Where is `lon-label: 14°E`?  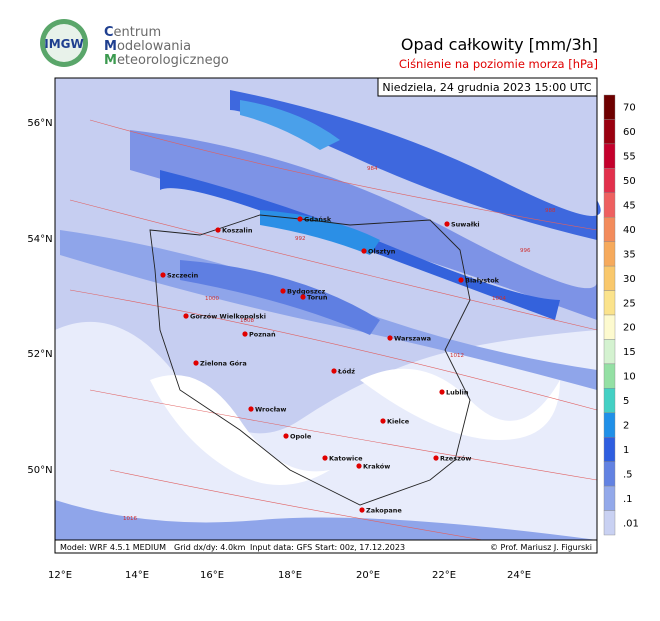 lon-label: 14°E is located at coordinates (137, 575).